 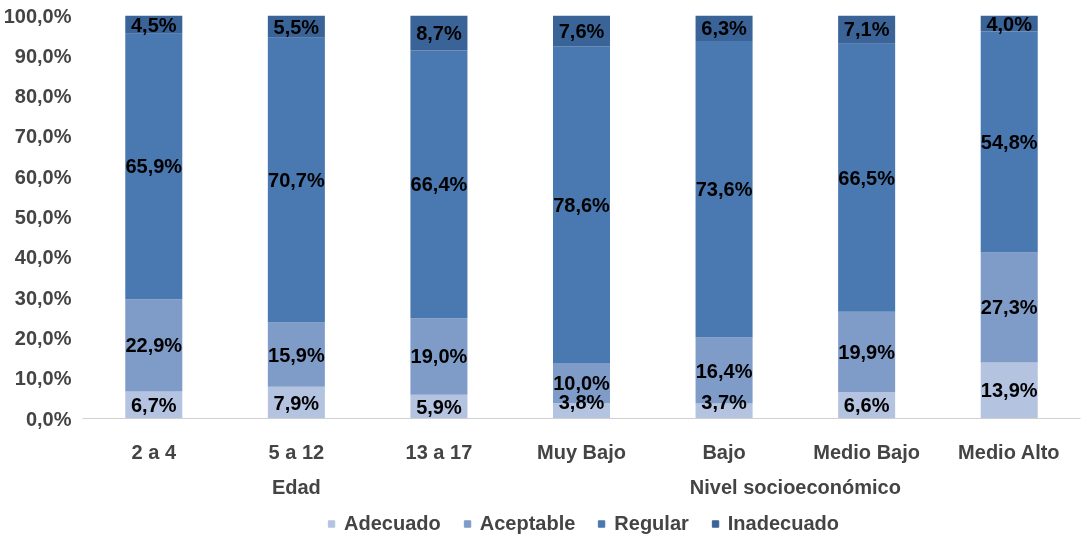 I want to click on data-label: 65,9%, so click(x=154, y=166).